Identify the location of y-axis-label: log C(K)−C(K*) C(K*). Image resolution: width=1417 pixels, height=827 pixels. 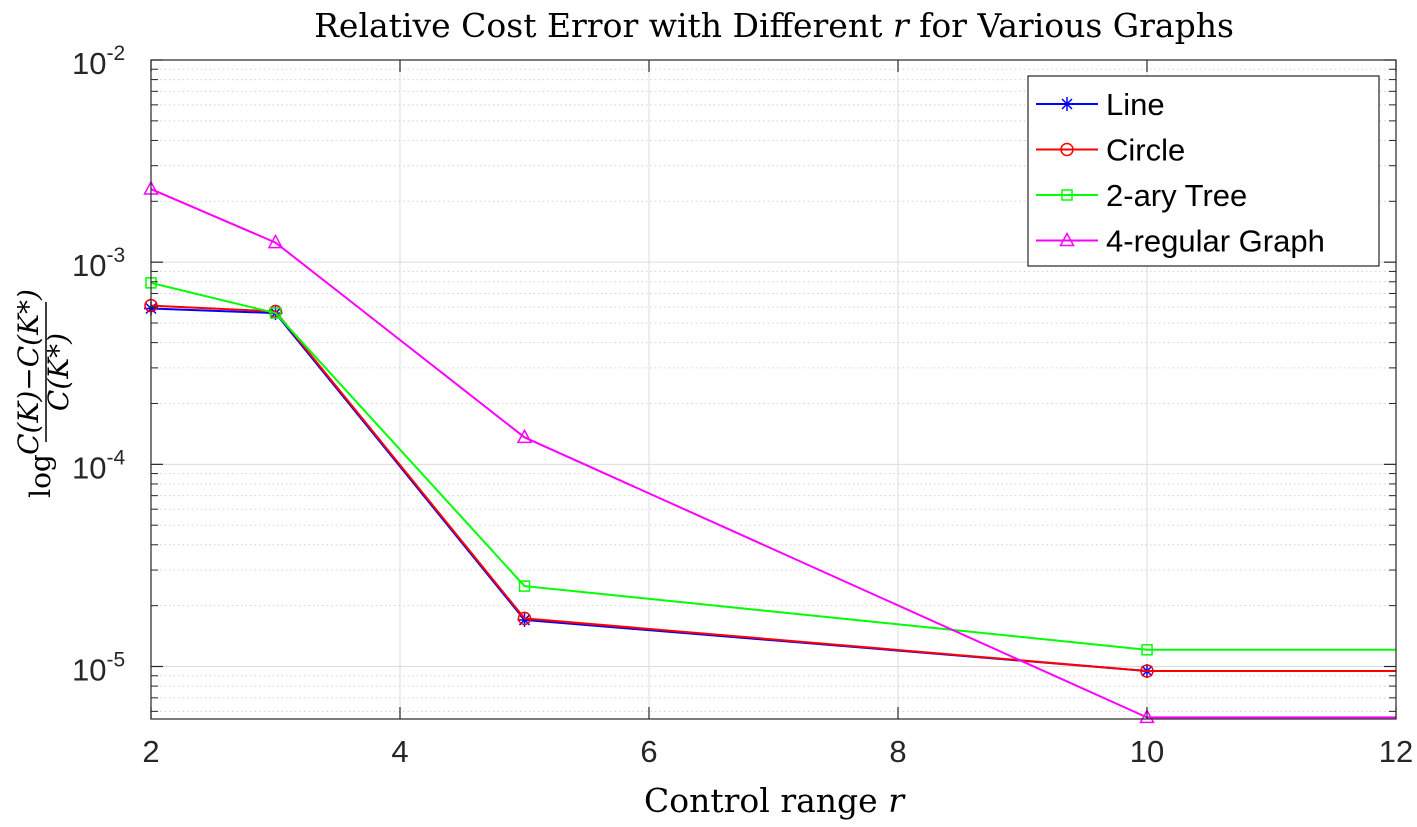
(43, 393).